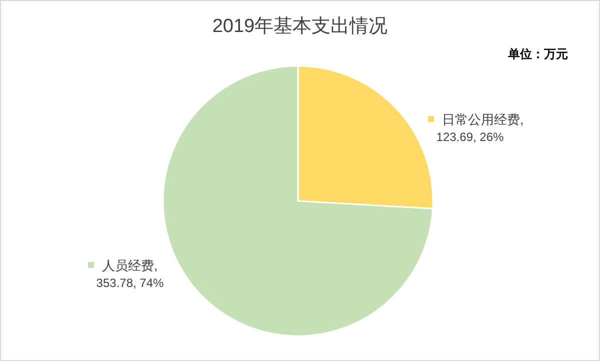  I want to click on label: 人员经费, so click(128, 265).